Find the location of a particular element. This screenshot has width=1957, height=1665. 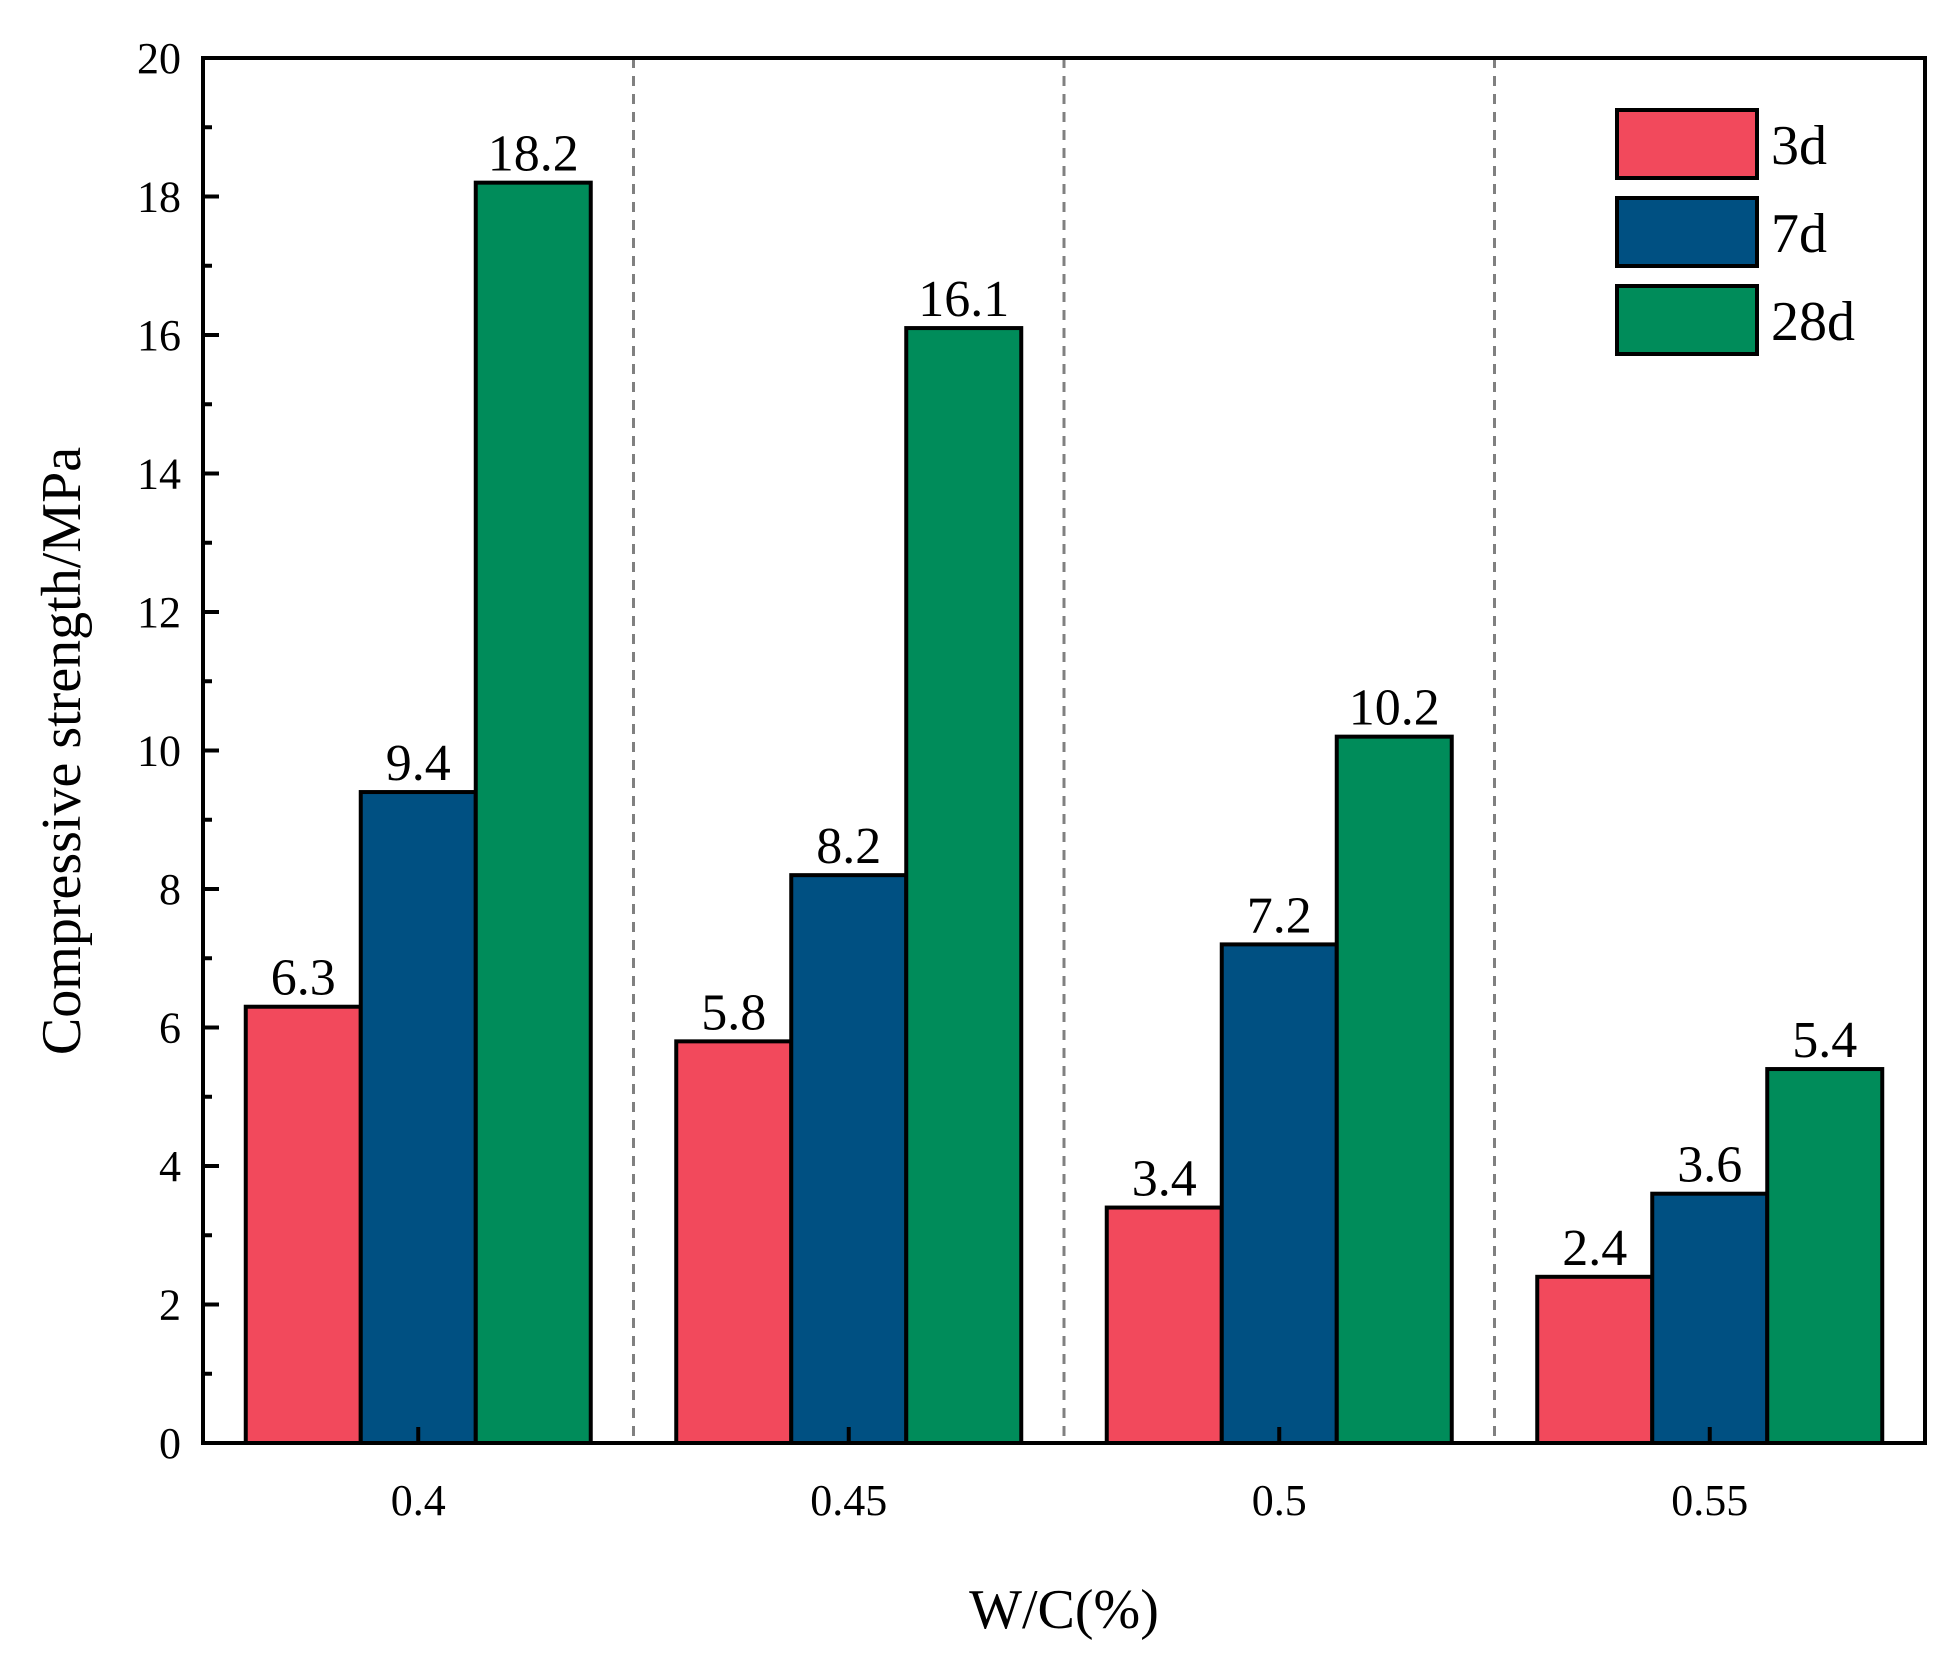

data-label-7d-0.4: 9.4 is located at coordinates (418, 763).